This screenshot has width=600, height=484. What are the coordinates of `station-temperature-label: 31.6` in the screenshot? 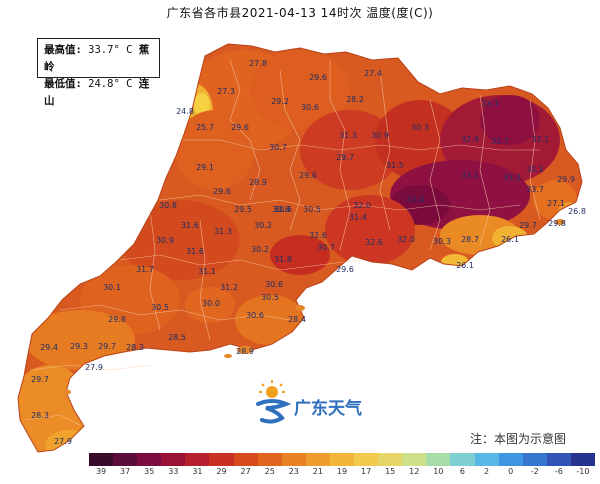 It's located at (190, 225).